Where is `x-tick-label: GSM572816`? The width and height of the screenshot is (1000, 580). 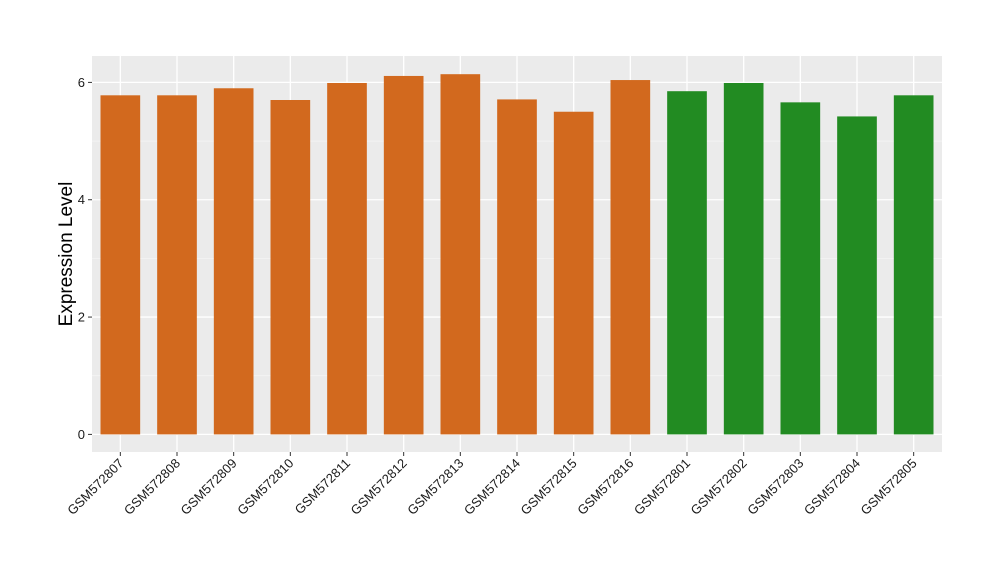 x-tick-label: GSM572816 is located at coordinates (605, 487).